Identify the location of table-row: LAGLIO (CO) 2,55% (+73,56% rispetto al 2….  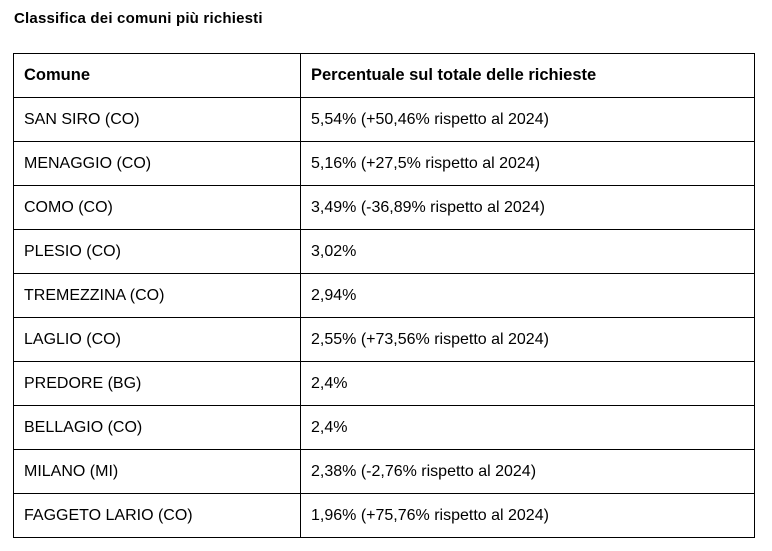
(384, 339).